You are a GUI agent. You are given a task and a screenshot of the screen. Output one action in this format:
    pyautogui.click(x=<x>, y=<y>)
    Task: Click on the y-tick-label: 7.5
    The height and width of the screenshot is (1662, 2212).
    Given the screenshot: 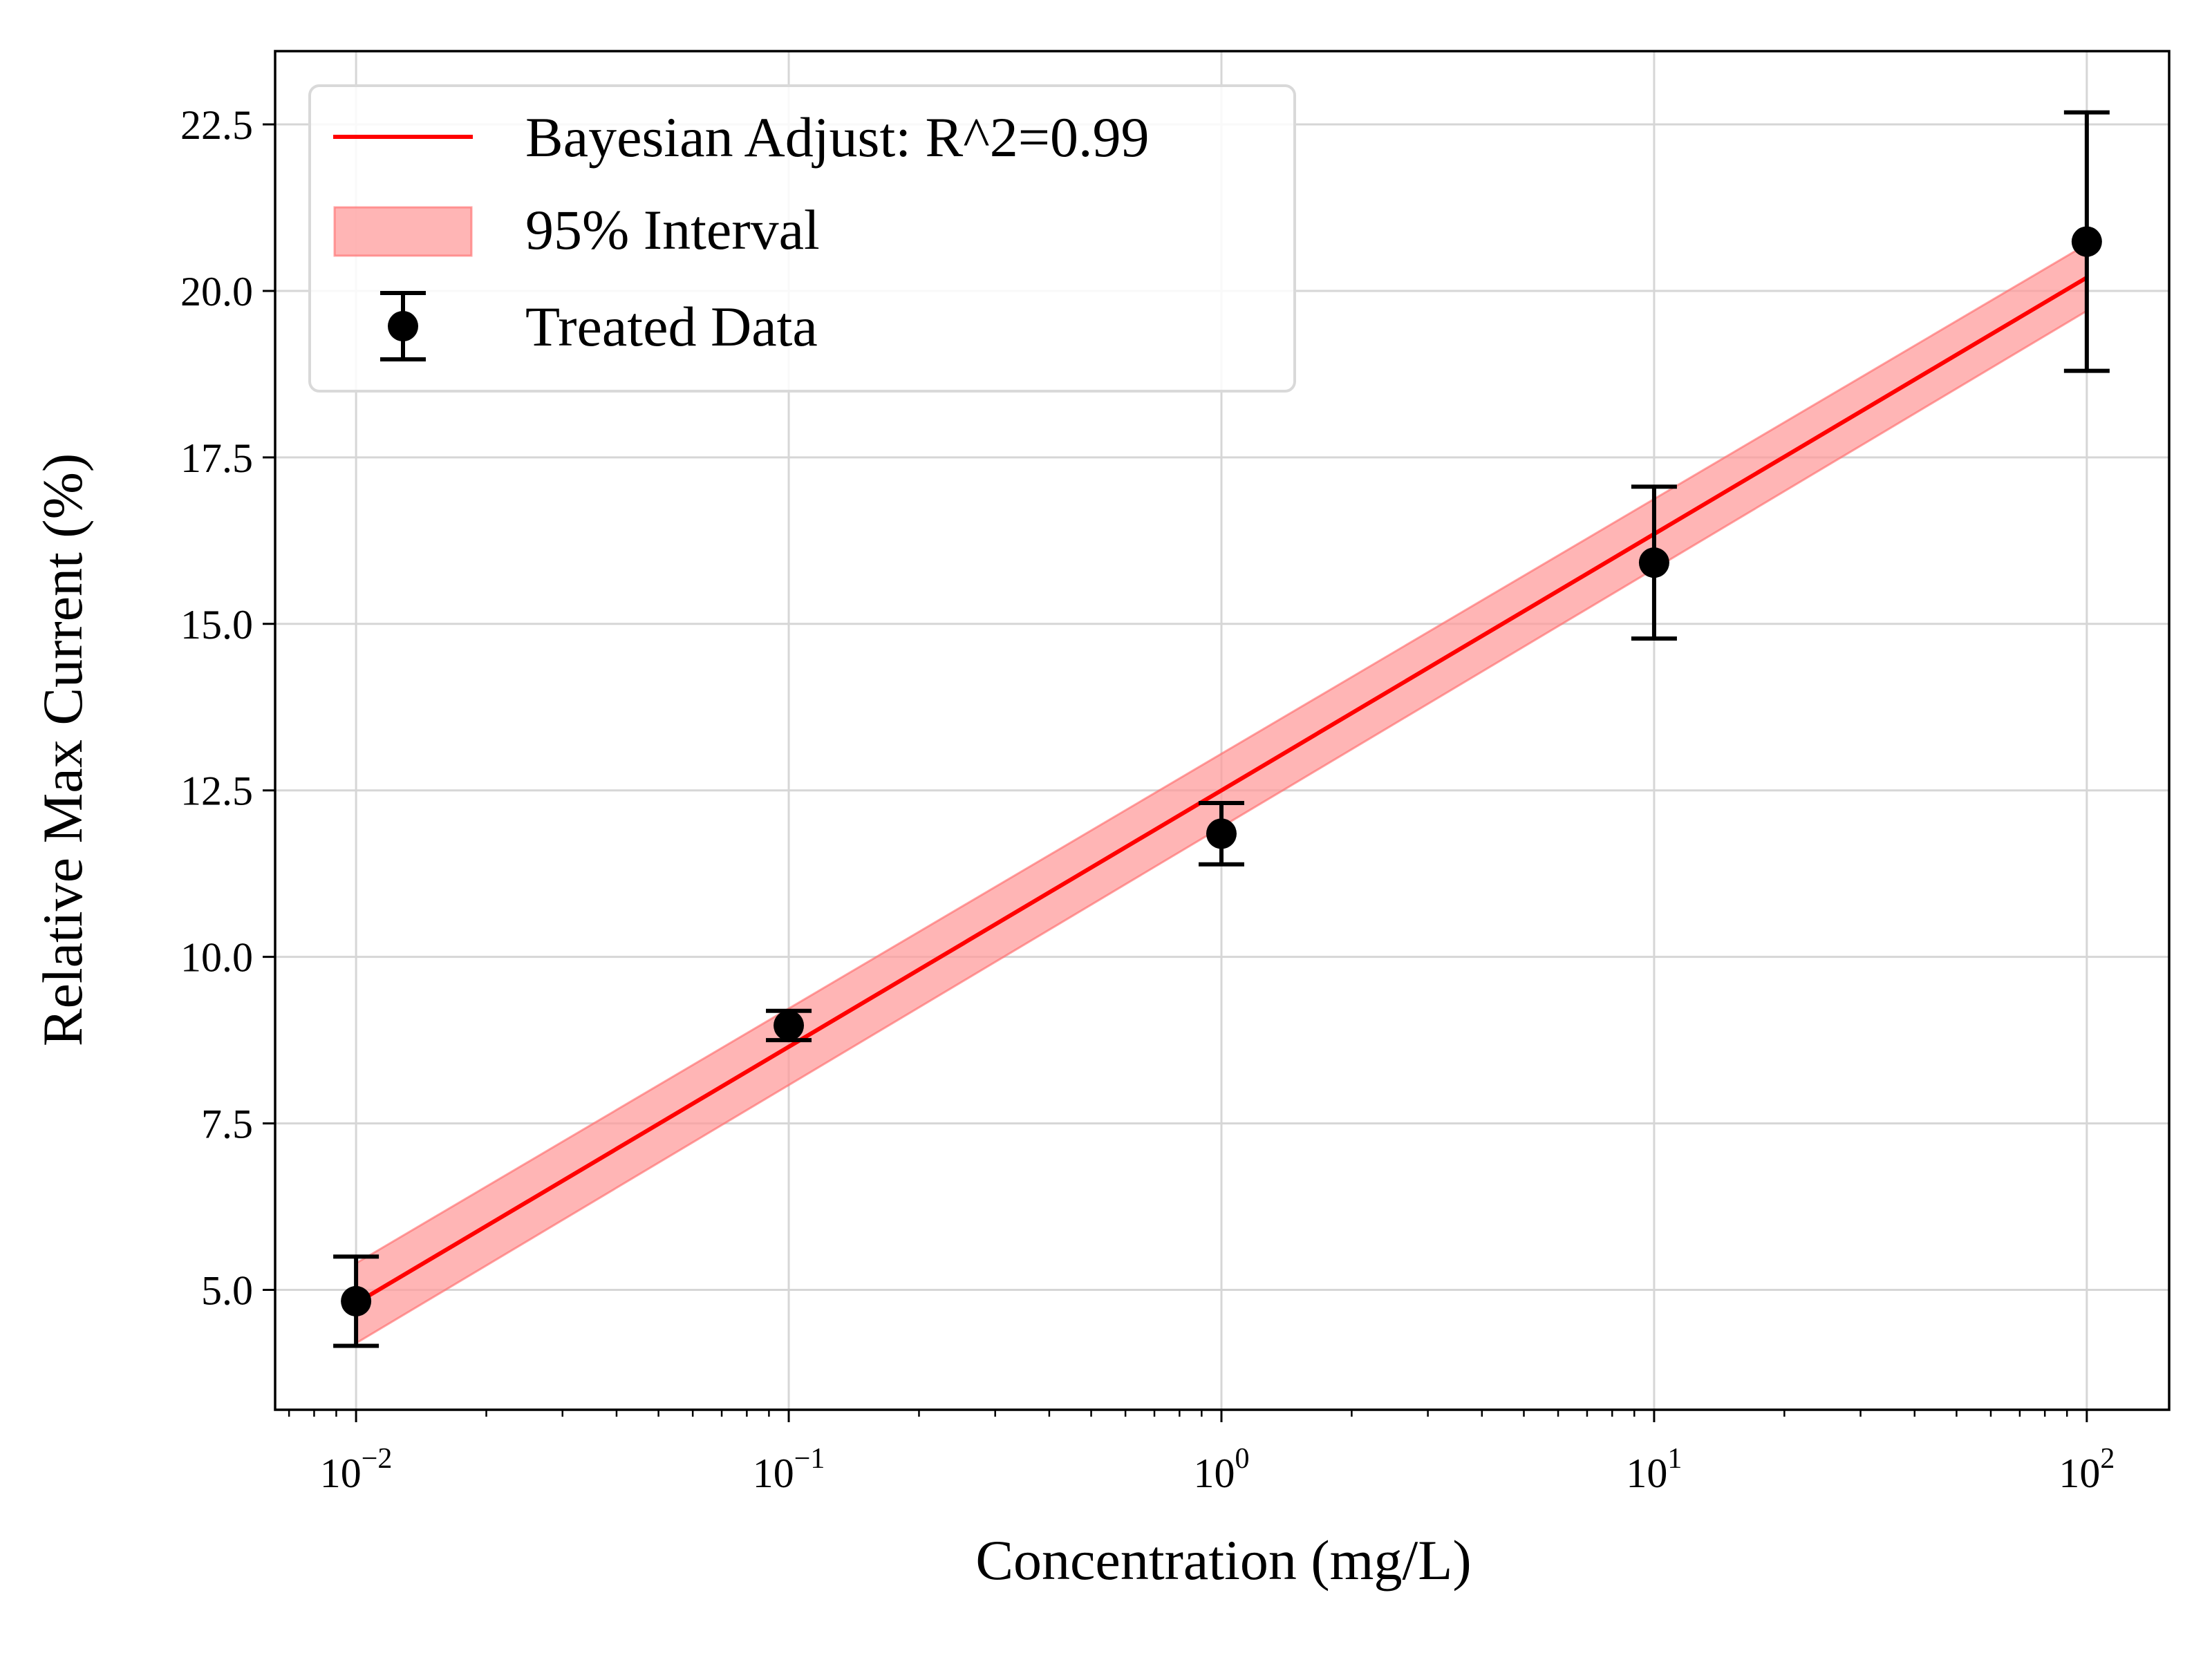 What is the action you would take?
    pyautogui.click(x=227, y=1124)
    